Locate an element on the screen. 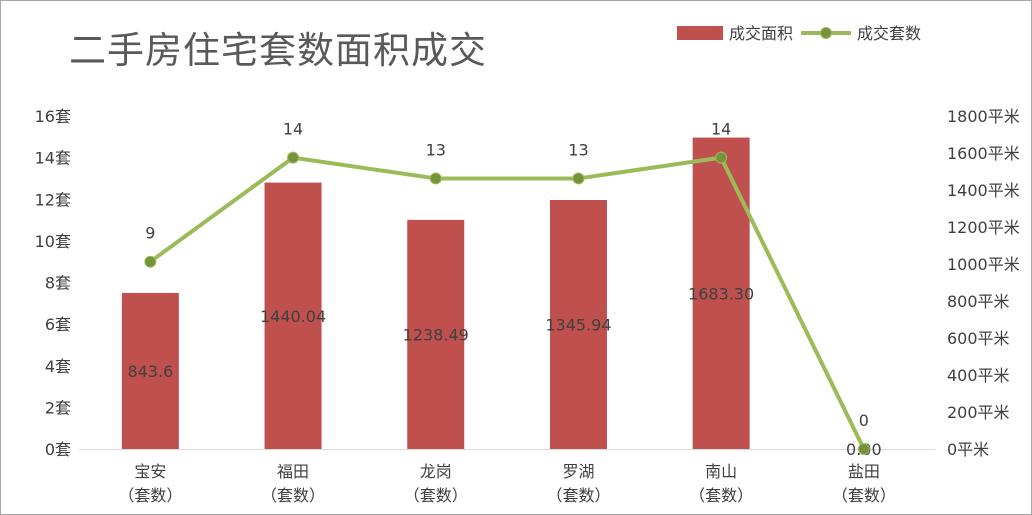 The image size is (1032, 515). right-tick-label: 0平米 is located at coordinates (968, 449).